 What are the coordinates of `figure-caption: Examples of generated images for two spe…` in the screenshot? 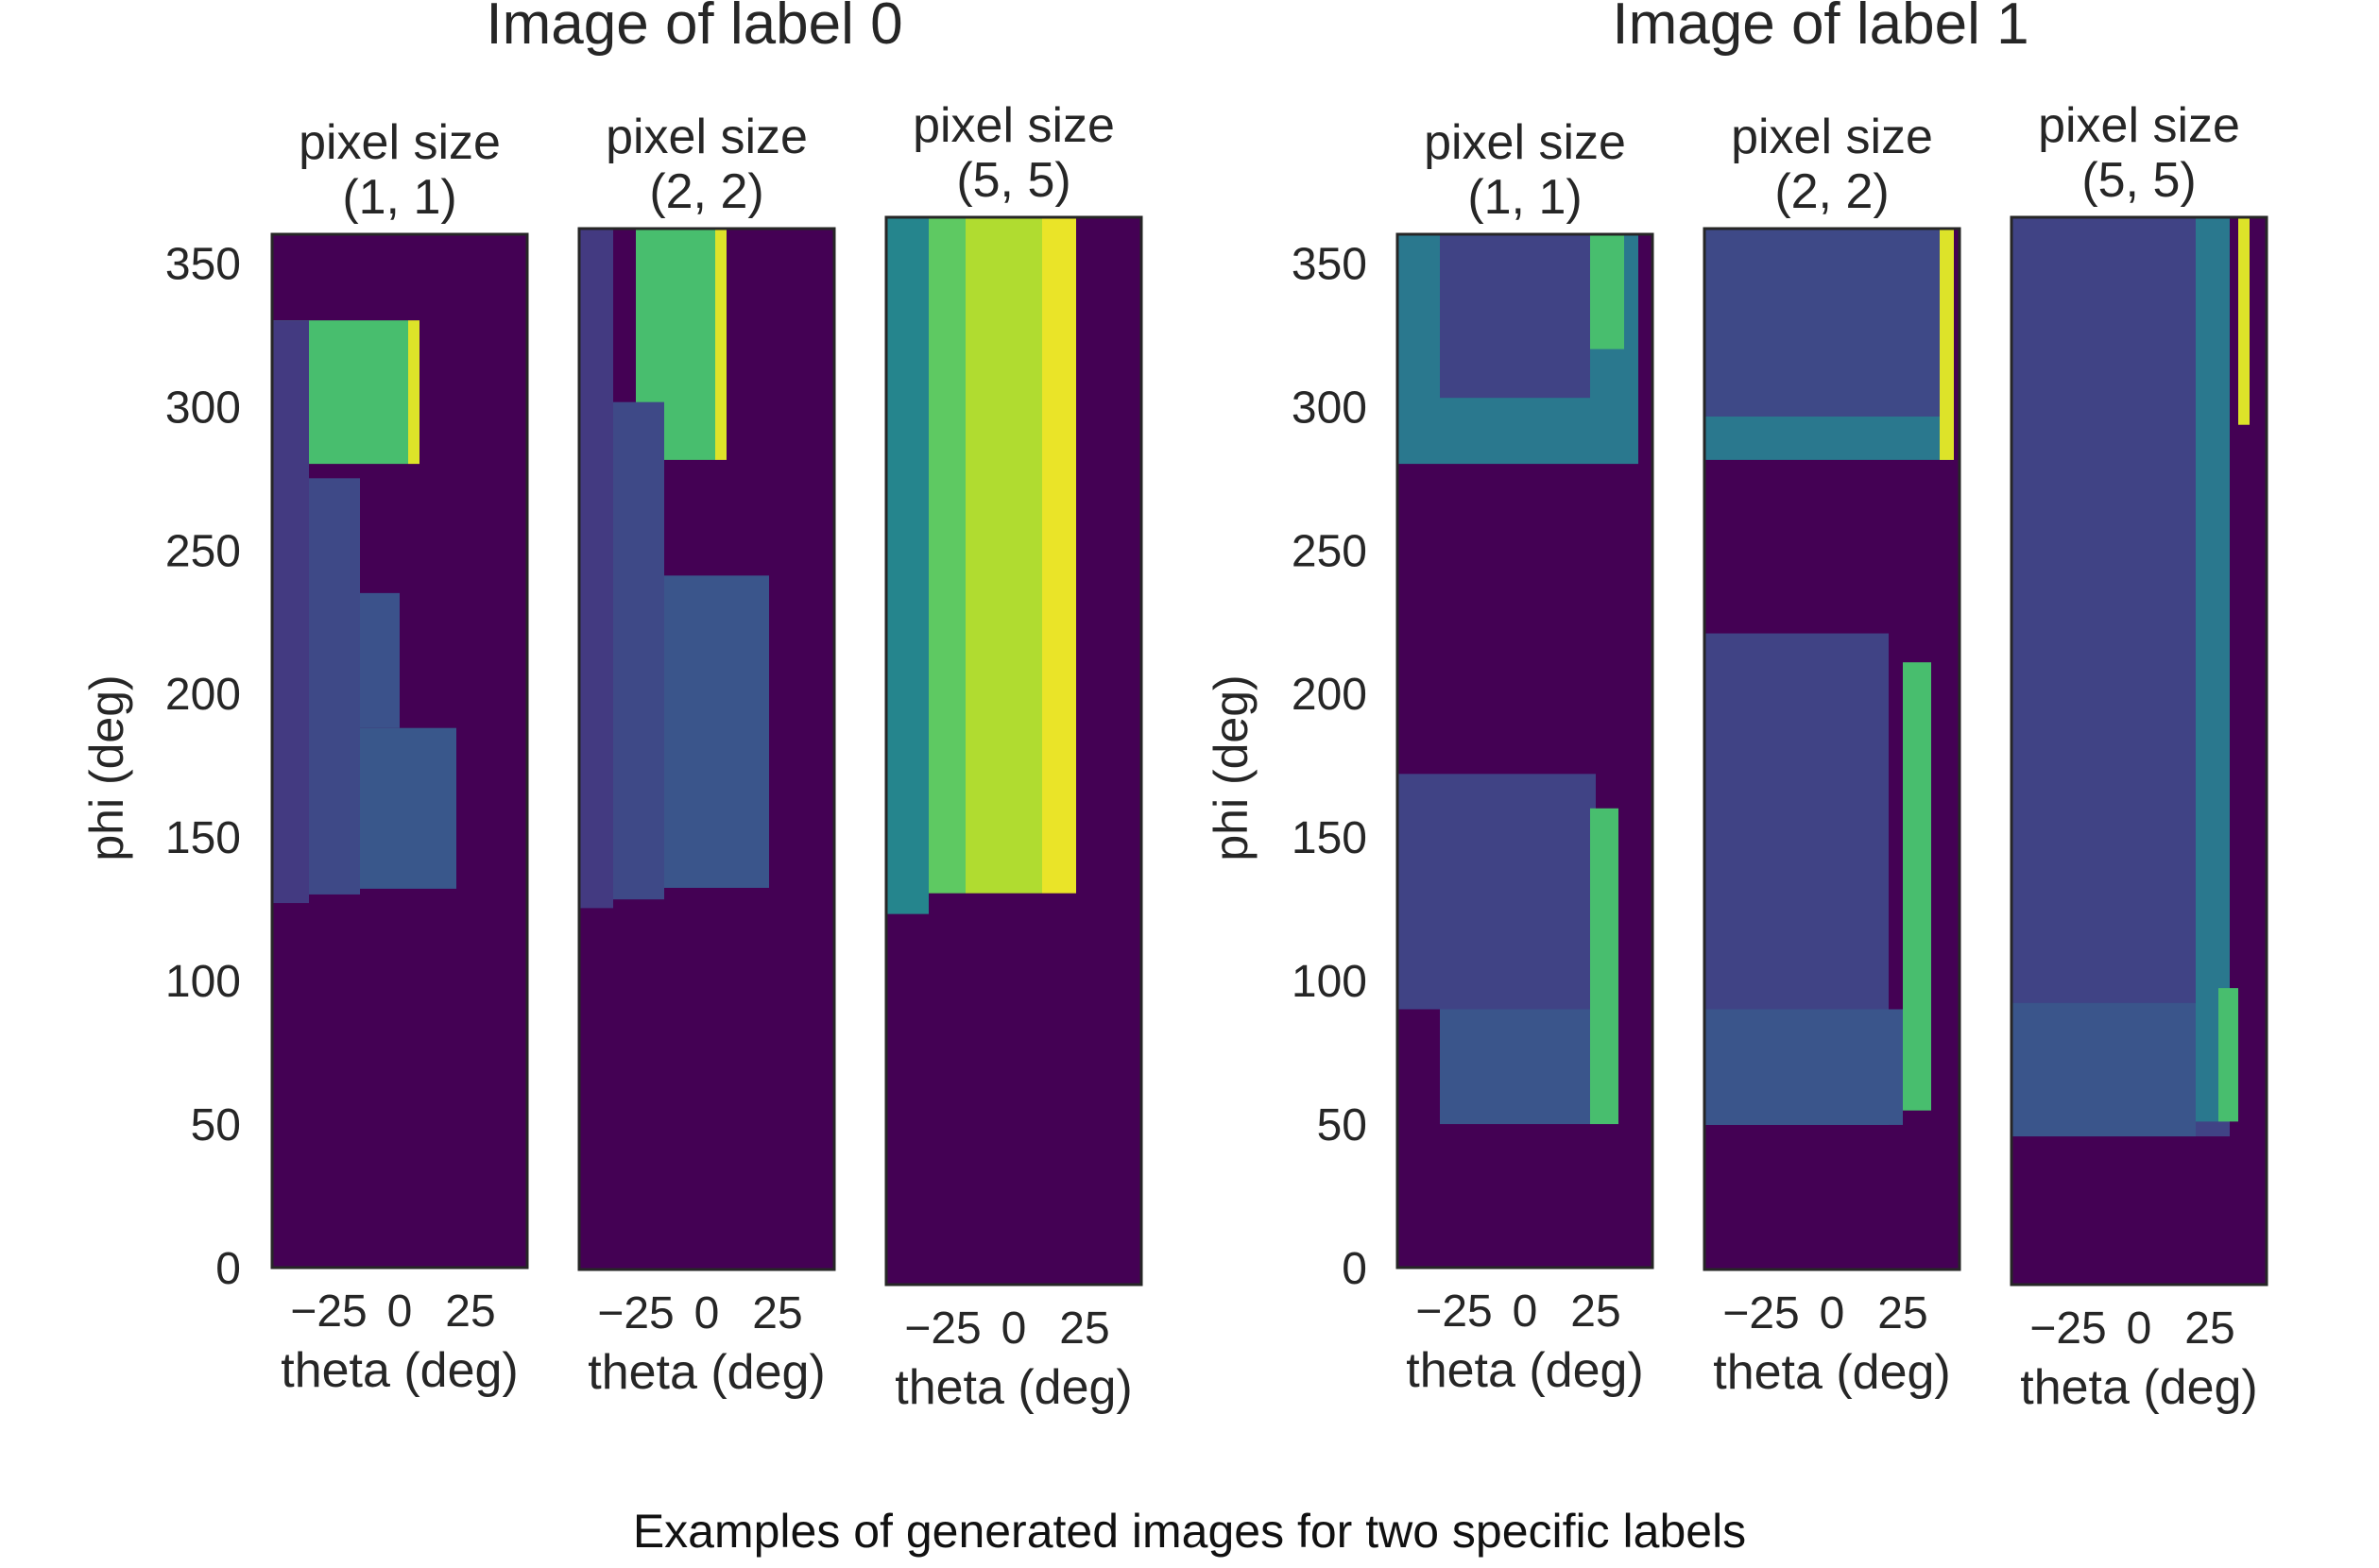 It's located at (1189, 1531).